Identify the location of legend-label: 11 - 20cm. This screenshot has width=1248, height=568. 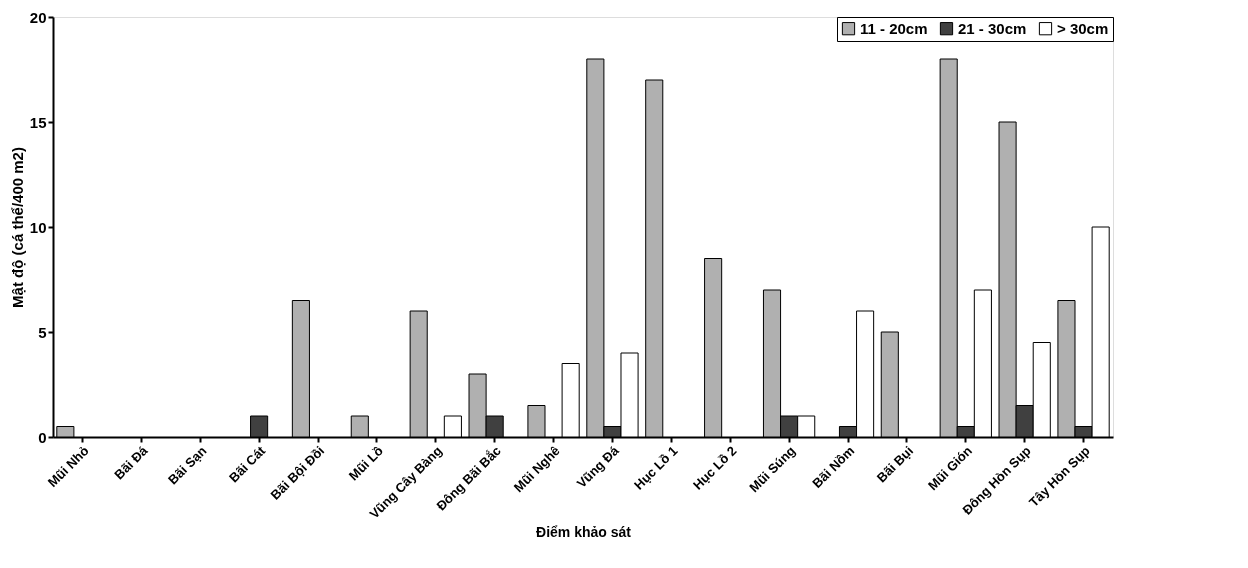
(894, 28).